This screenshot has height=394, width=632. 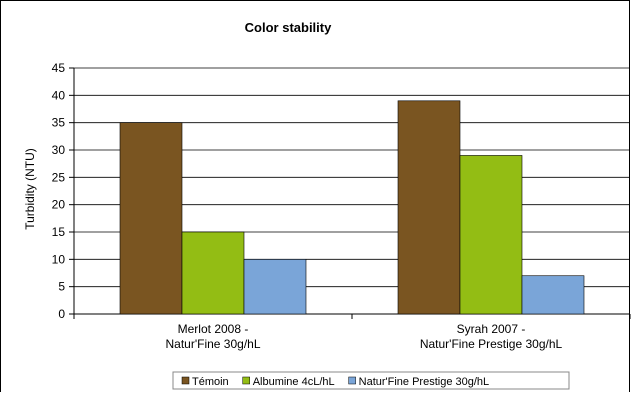 I want to click on x-category-label: Merlot 2008 -, so click(x=213, y=329).